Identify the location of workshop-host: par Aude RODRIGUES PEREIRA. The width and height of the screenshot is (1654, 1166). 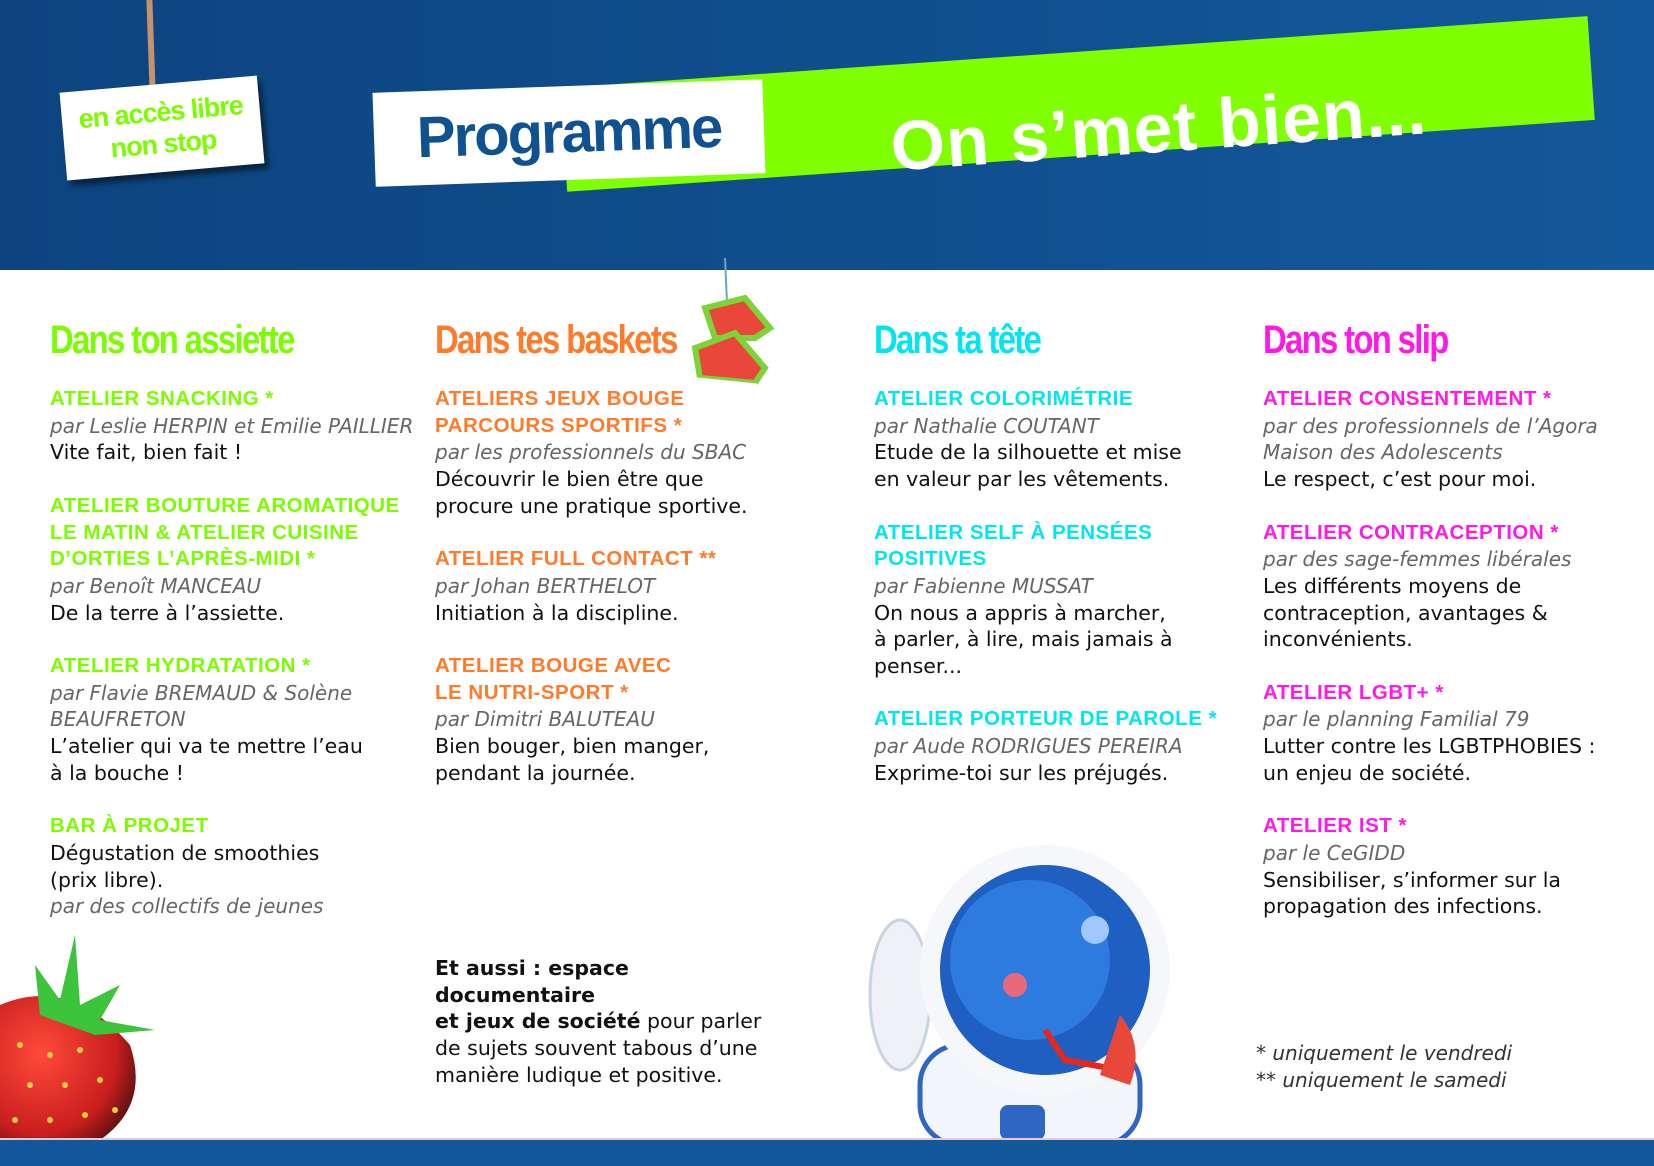
(1028, 746).